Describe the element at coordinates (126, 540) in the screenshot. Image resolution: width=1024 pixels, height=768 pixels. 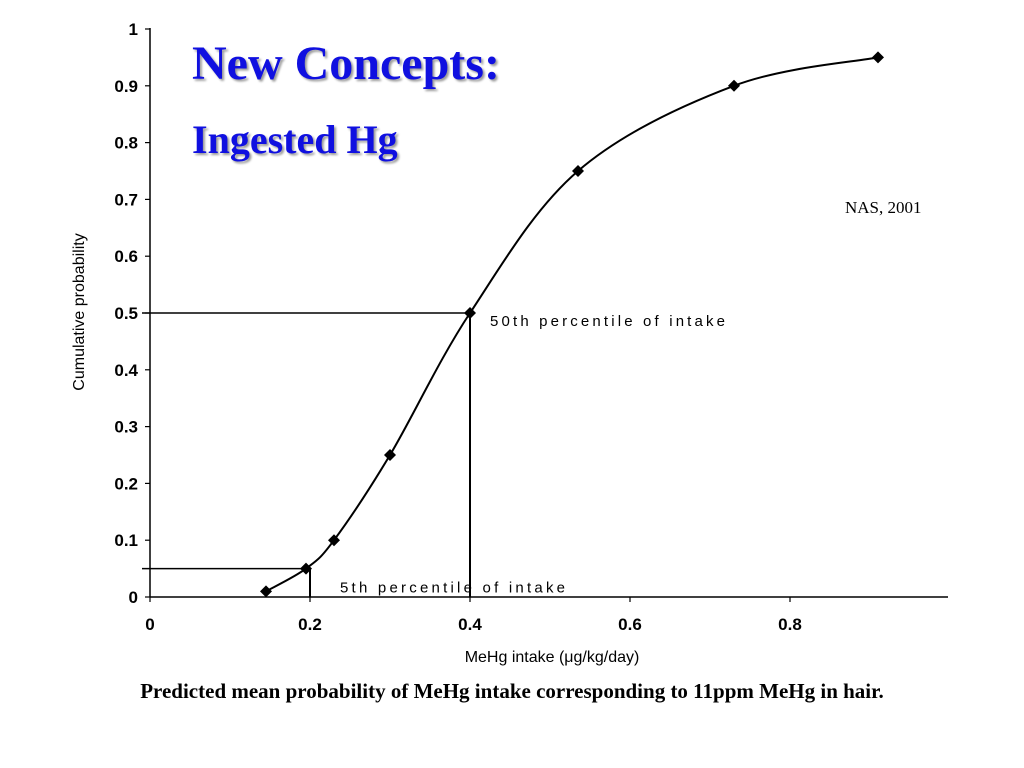
I see `y-tick-label: 0.1` at that location.